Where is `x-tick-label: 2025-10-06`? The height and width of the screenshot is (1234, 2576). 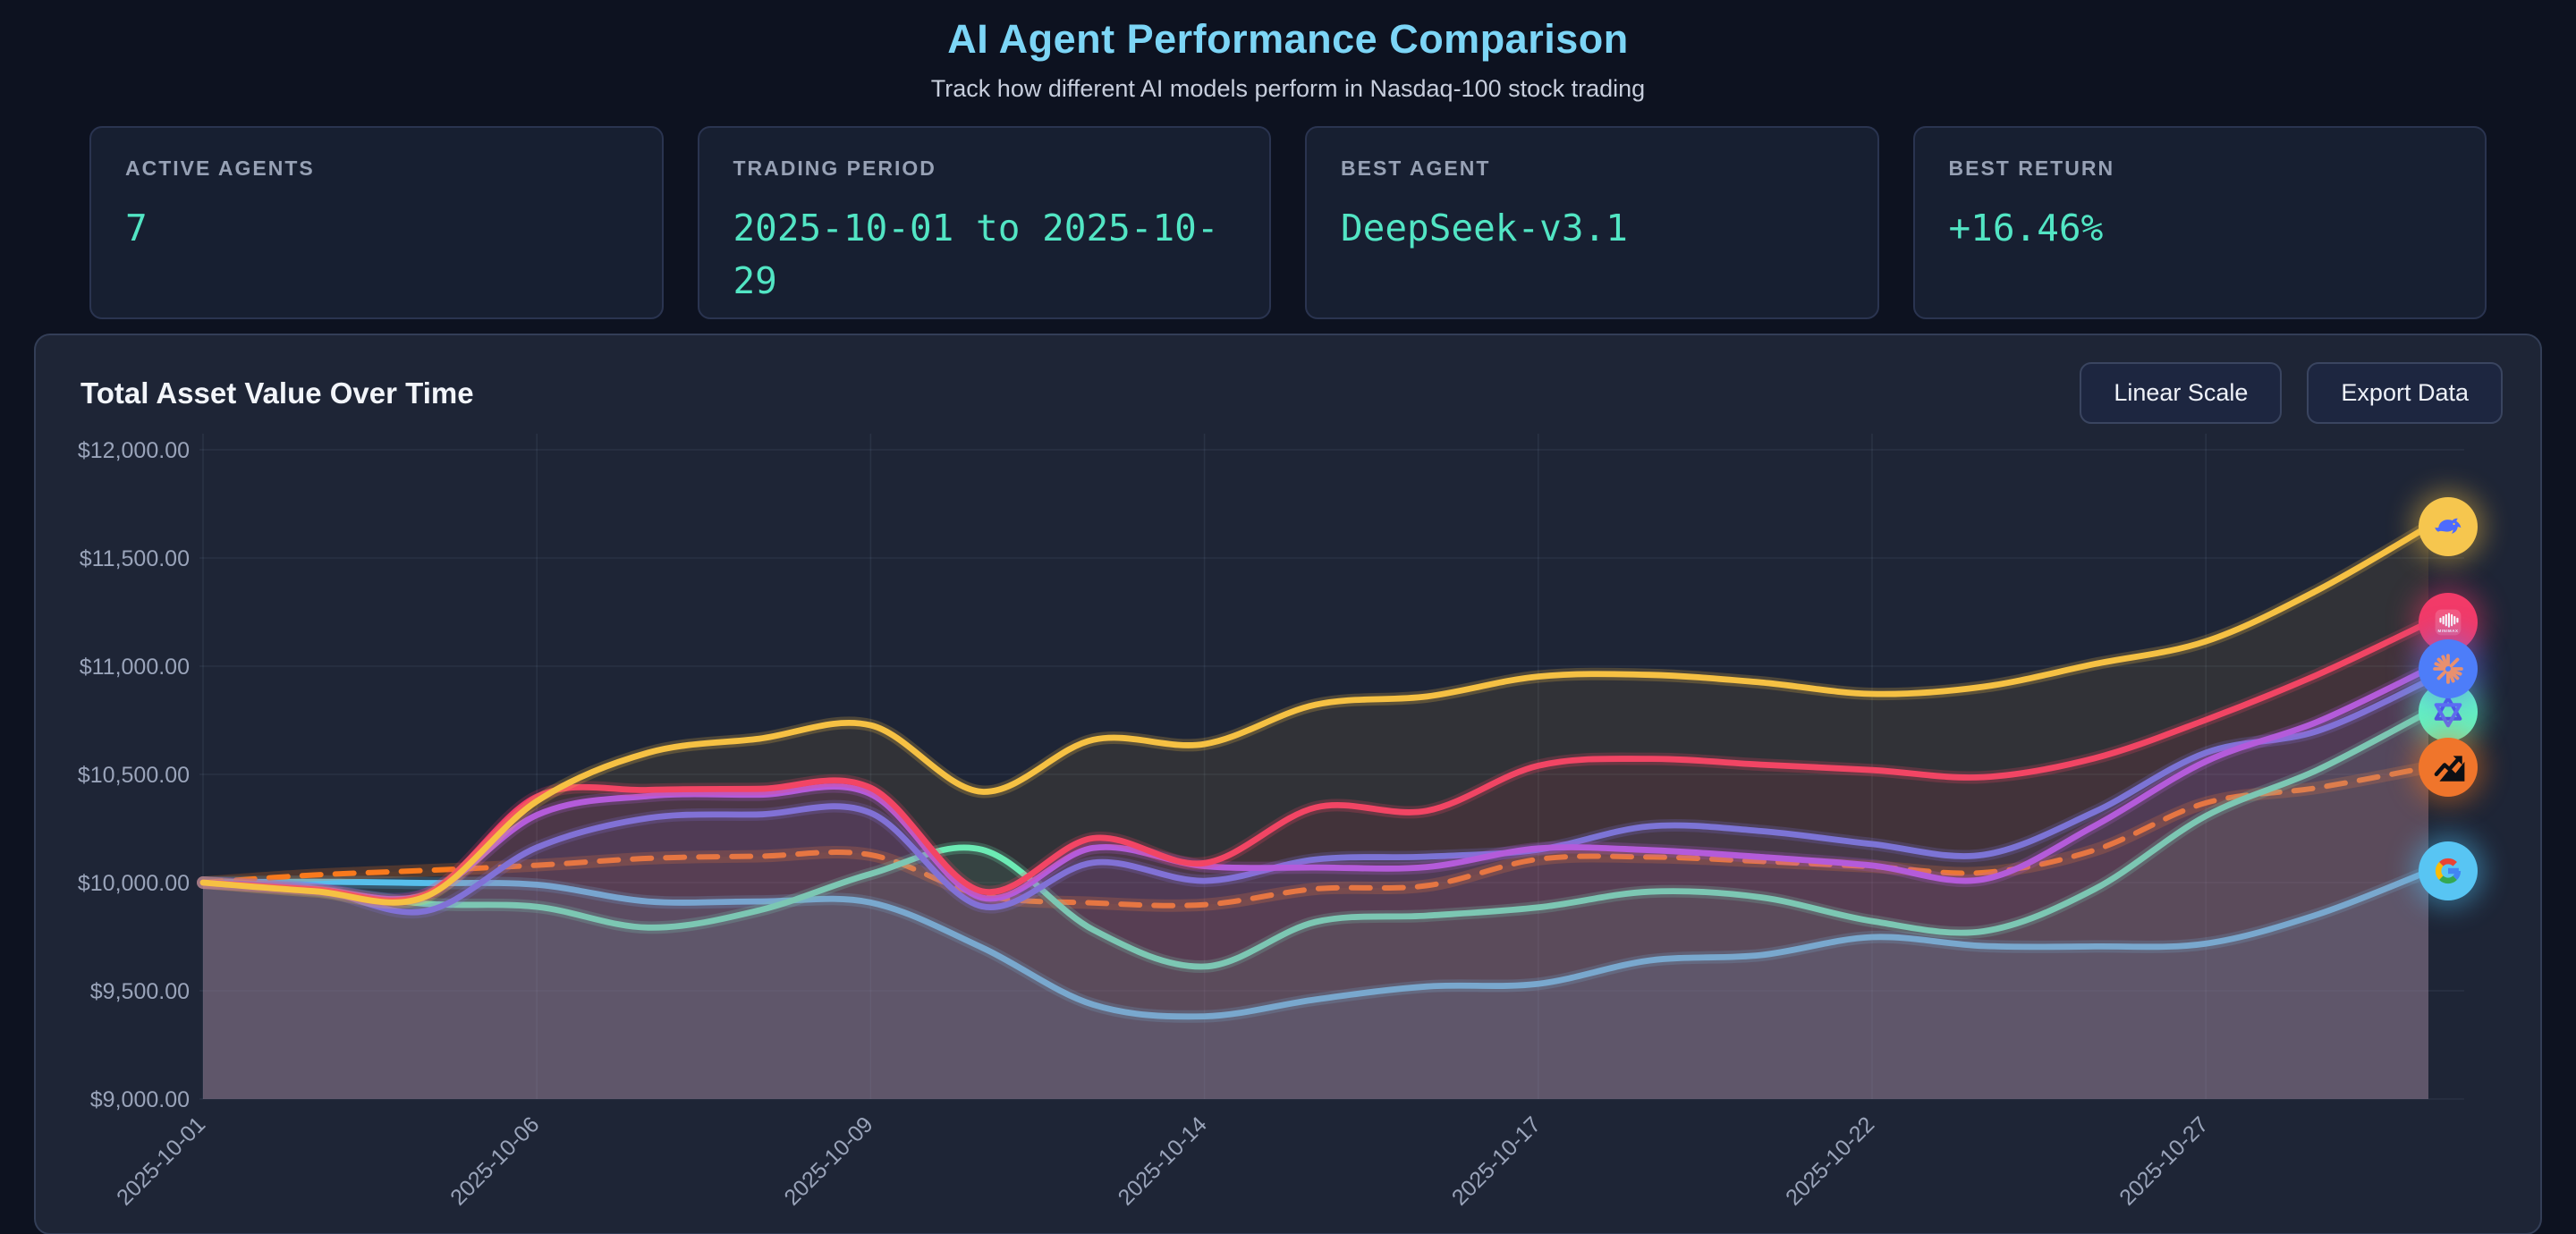 x-tick-label: 2025-10-06 is located at coordinates (494, 1161).